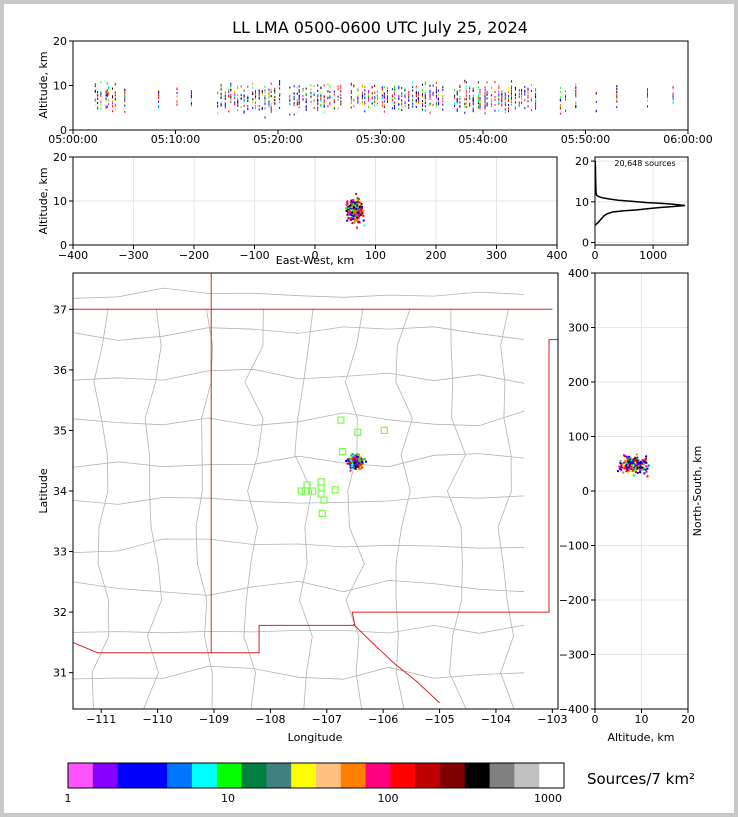 This screenshot has width=738, height=817. Describe the element at coordinates (335, 490) in the screenshot. I see `station-marker` at that location.